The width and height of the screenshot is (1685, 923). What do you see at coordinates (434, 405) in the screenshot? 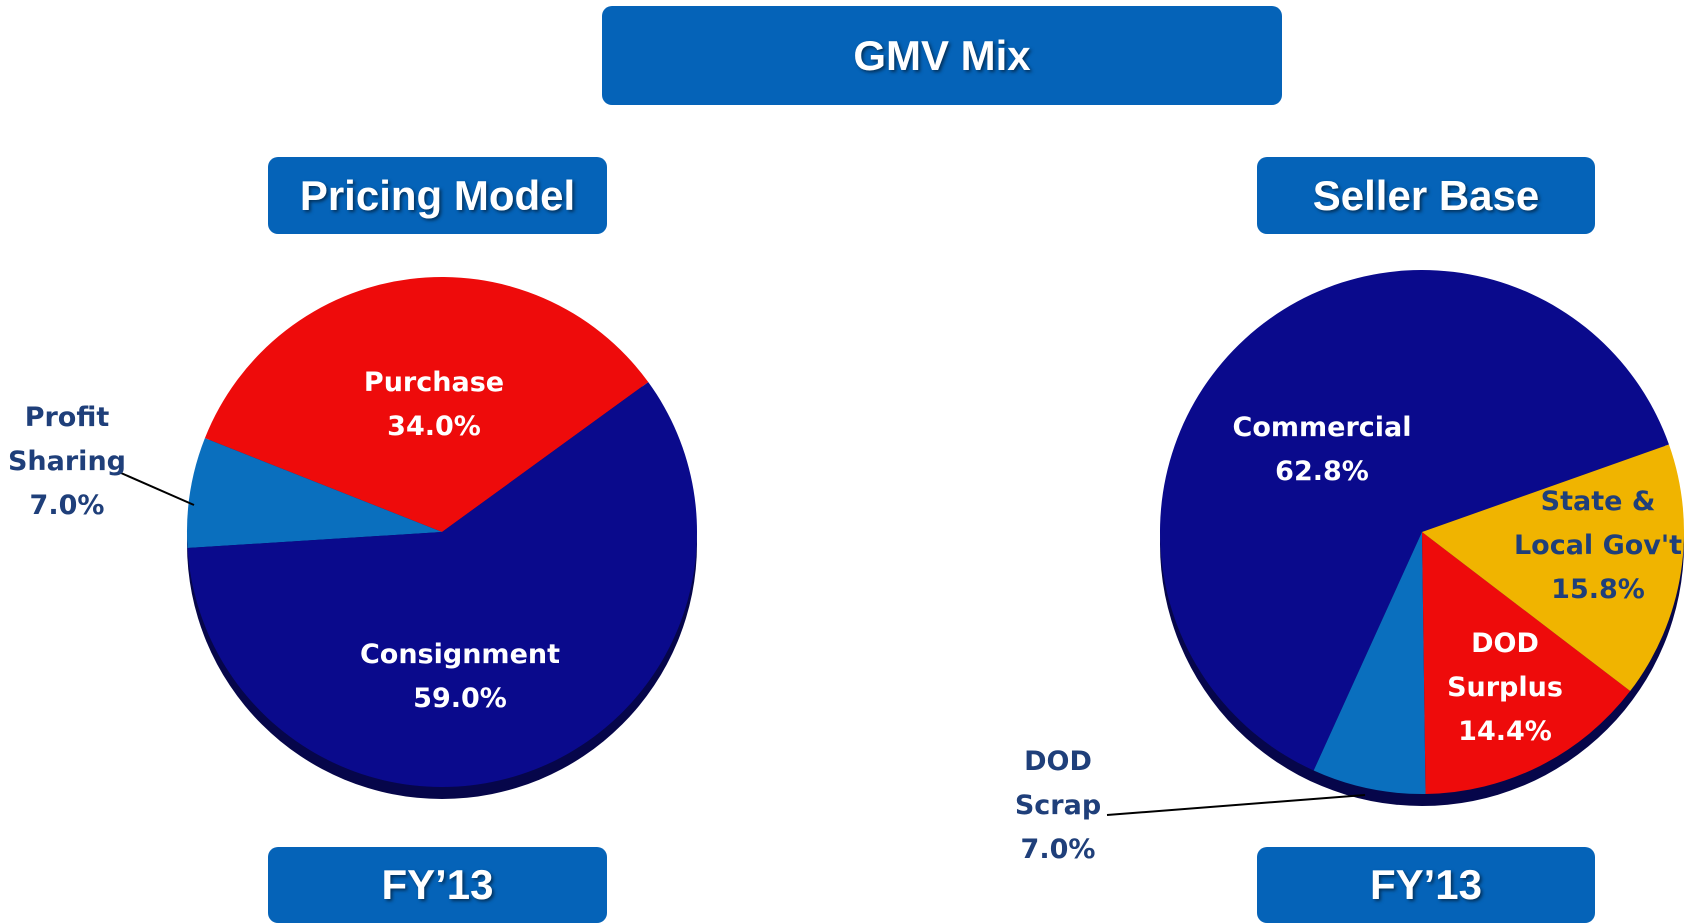
I see `slice-label: Purchase 34.0%` at bounding box center [434, 405].